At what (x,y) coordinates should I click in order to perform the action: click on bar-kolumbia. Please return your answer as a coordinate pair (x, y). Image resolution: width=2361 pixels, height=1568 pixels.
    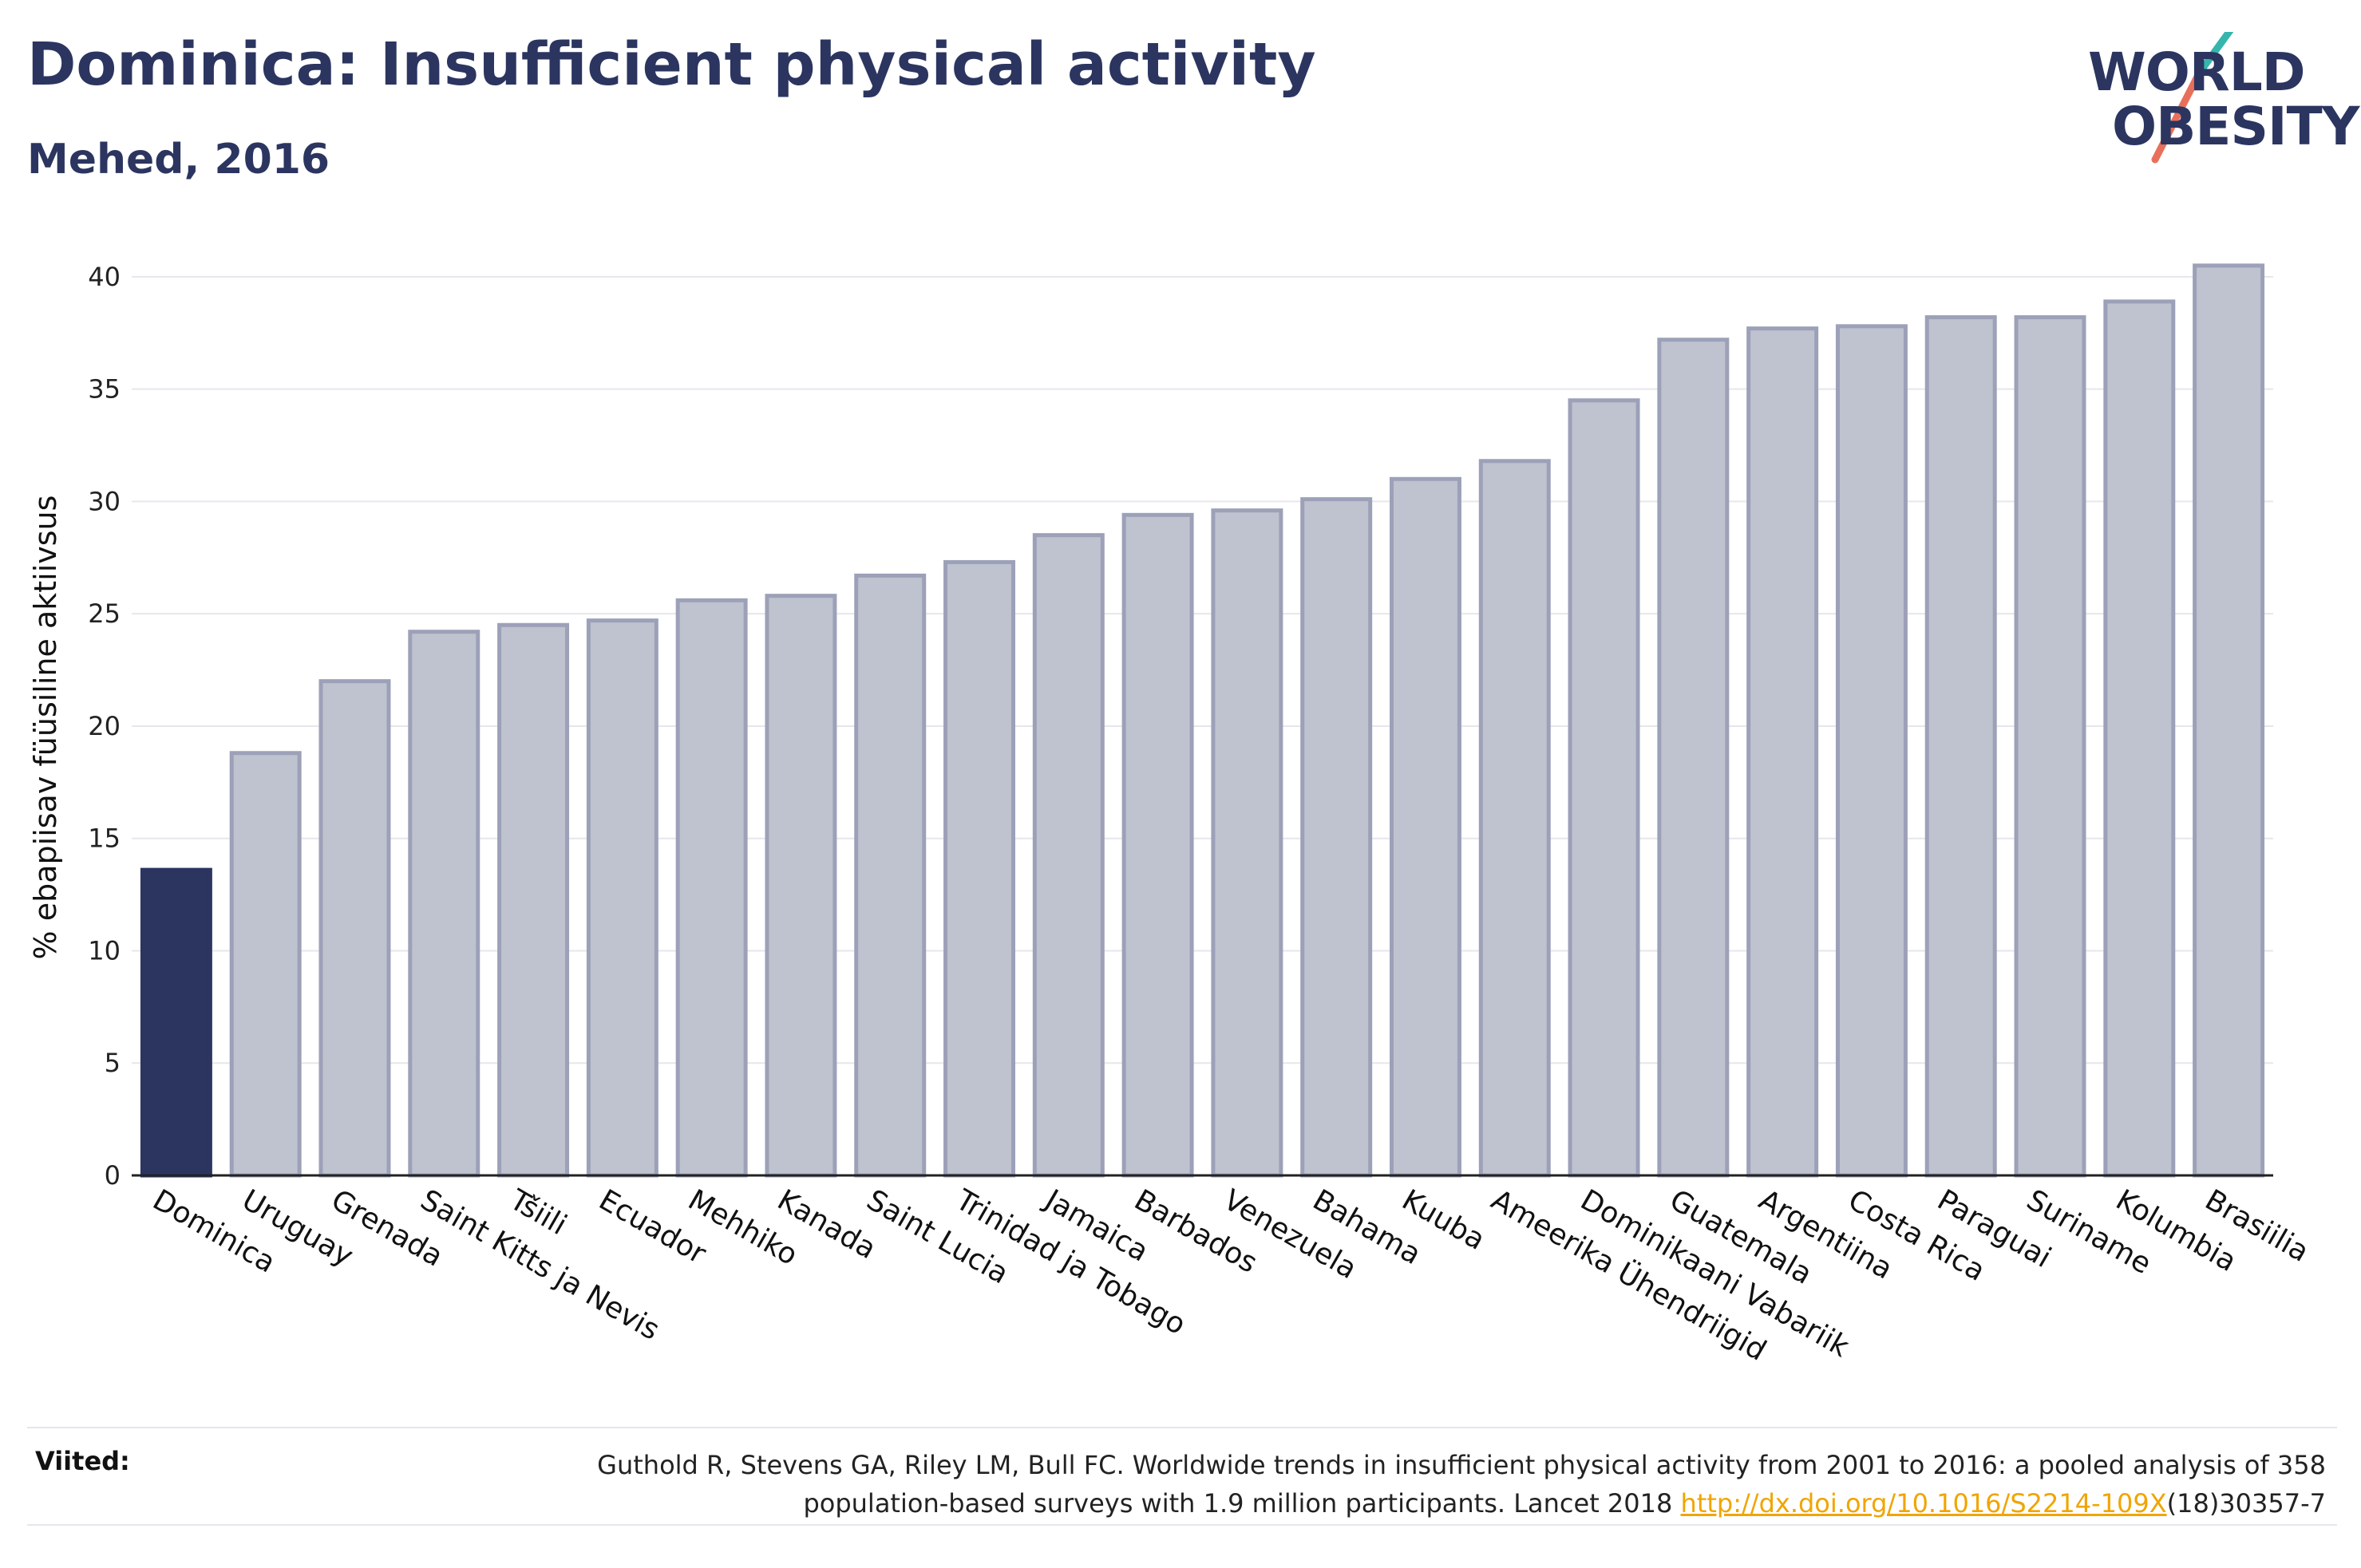
    Looking at the image, I should click on (2139, 738).